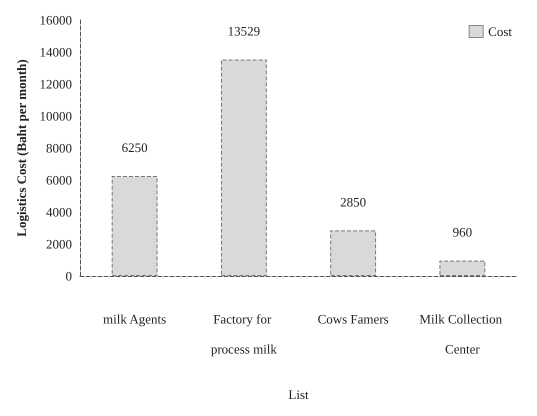  Describe the element at coordinates (134, 319) in the screenshot. I see `x-tick-label: milk Agents` at that location.